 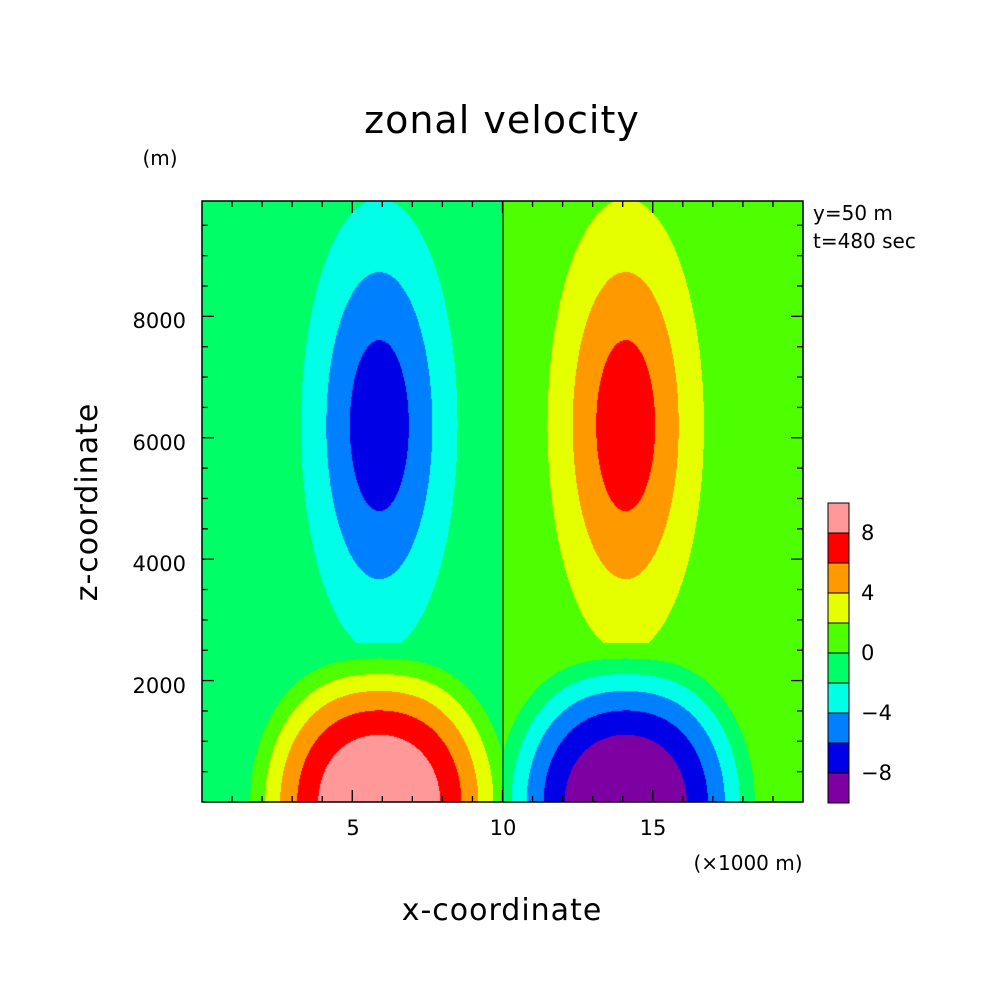 What do you see at coordinates (864, 241) in the screenshot?
I see `annotation-t: t=480 sec` at bounding box center [864, 241].